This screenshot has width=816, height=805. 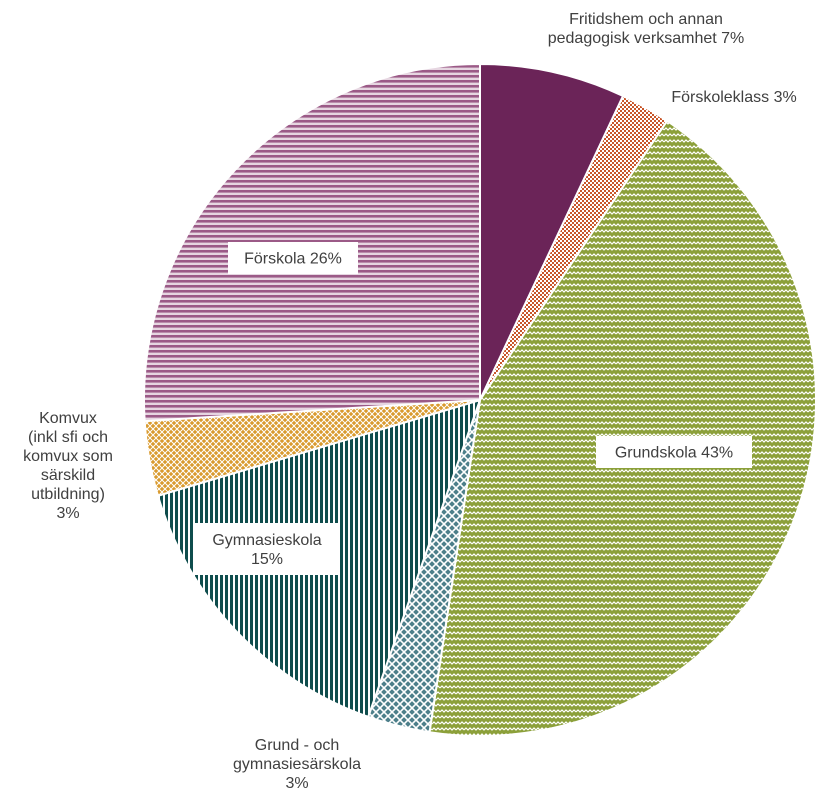 I want to click on slice-label-4: Gymnasieskola 15%, so click(x=267, y=549).